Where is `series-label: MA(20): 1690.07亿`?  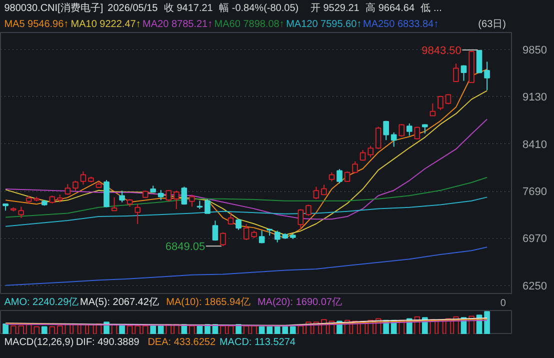 series-label: MA(20): 1690.07亿 is located at coordinates (299, 302).